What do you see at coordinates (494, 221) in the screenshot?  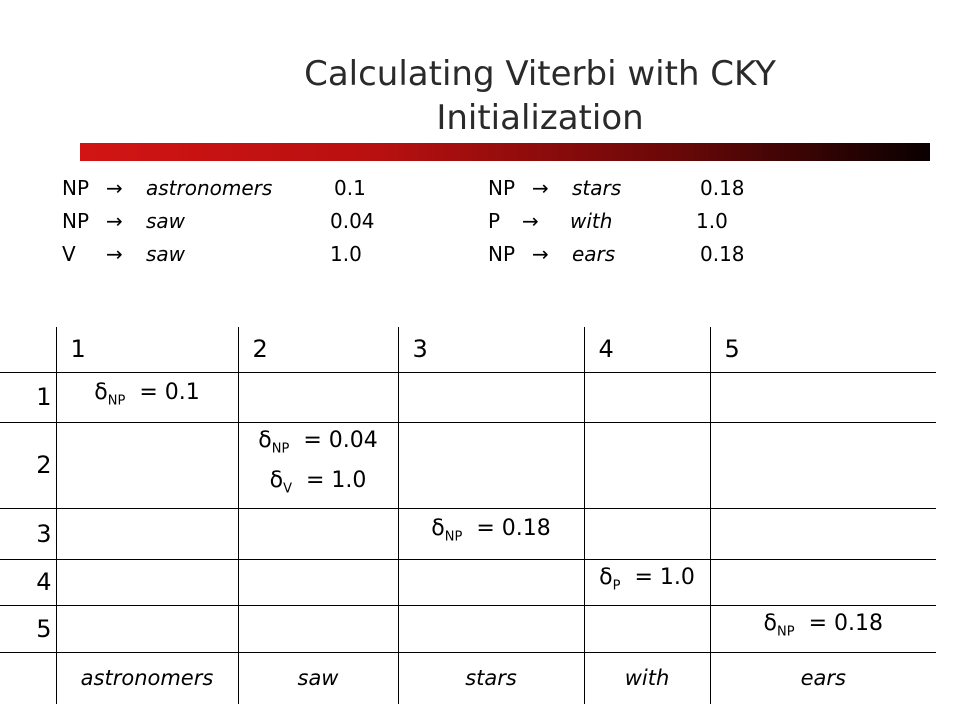 I see `rule-lhs: P` at bounding box center [494, 221].